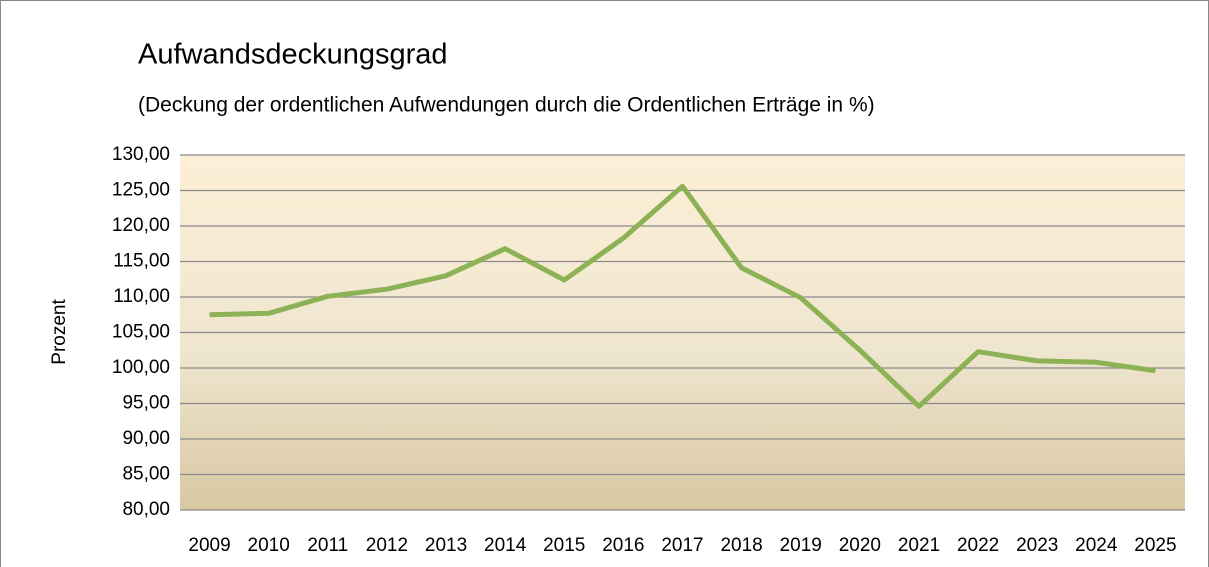 The image size is (1209, 567). I want to click on x-tick-label: 2015, so click(564, 545).